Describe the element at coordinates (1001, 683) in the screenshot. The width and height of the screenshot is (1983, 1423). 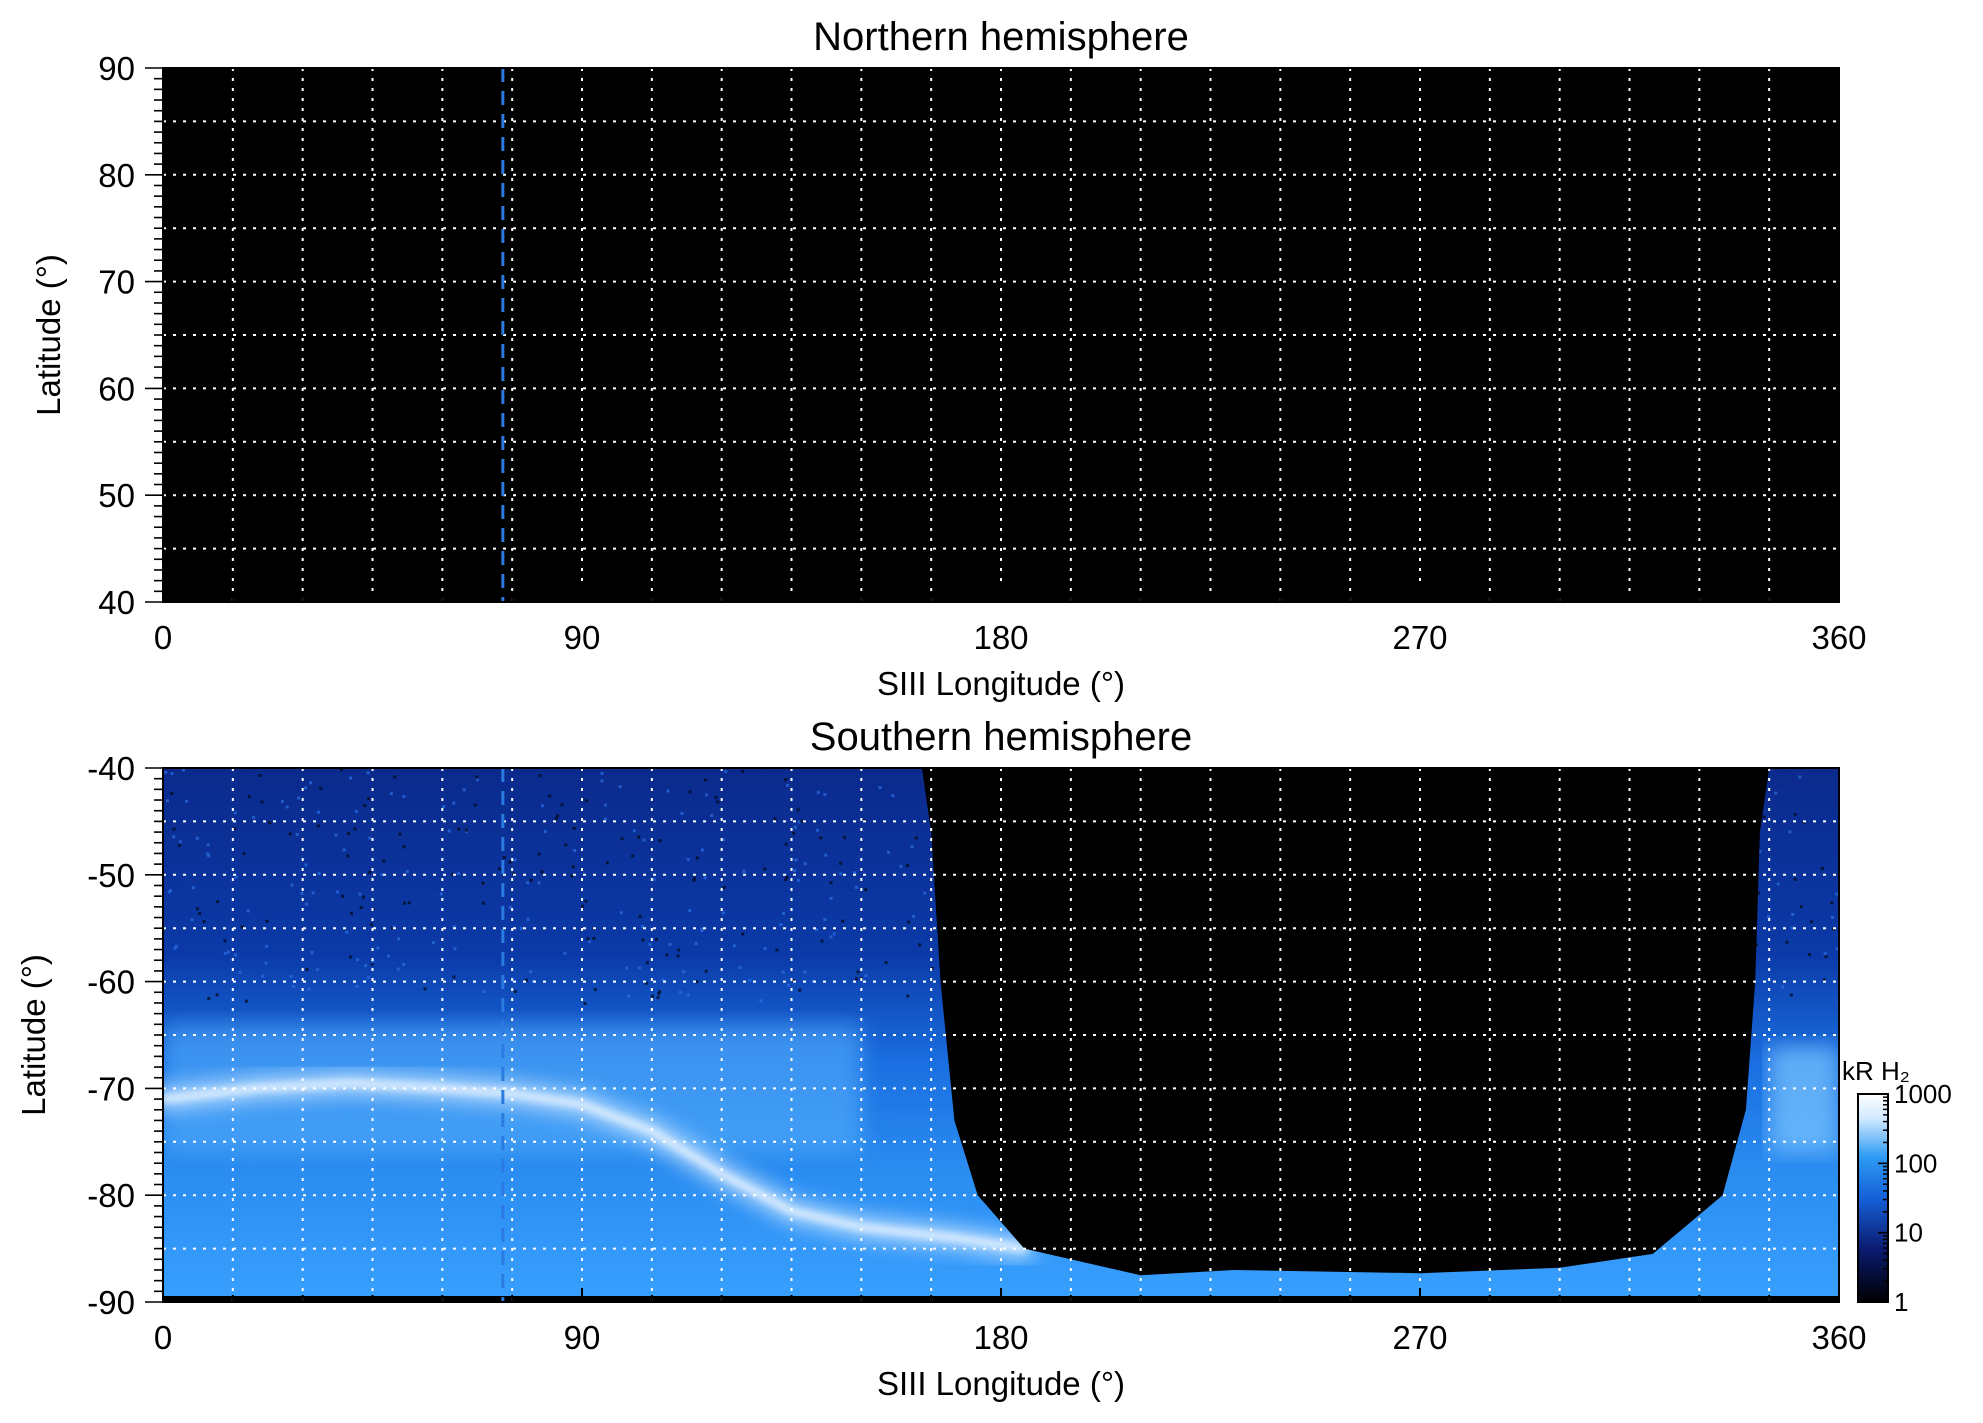
I see `north-x-axis-label: SIII Longitude (°)` at that location.